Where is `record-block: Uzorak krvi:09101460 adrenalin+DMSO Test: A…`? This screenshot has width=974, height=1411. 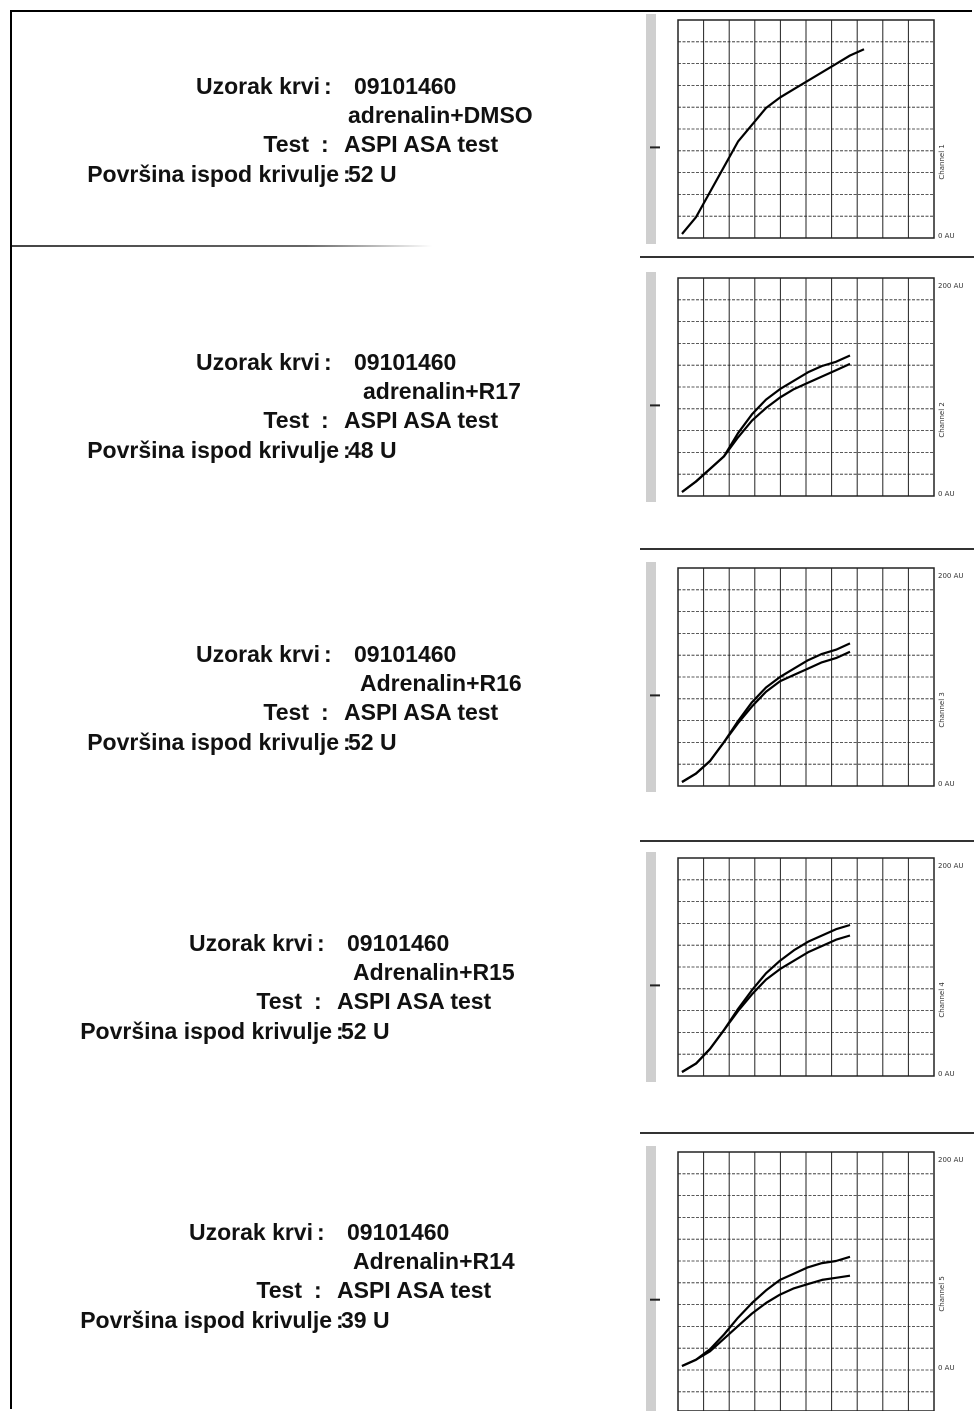
record-block: Uzorak krvi:09101460 adrenalin+DMSO Test: A… is located at coordinates (320, 132).